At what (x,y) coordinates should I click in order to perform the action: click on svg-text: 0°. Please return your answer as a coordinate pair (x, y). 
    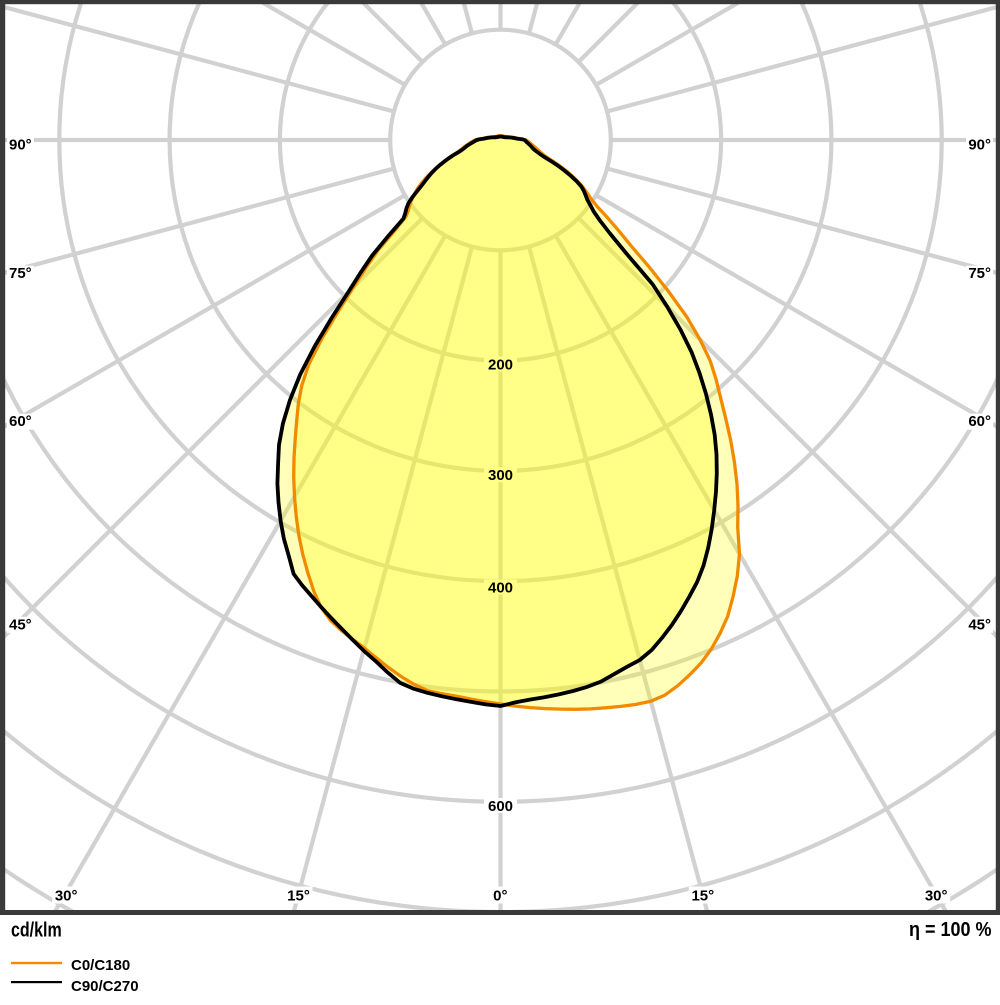
    Looking at the image, I should click on (500, 896).